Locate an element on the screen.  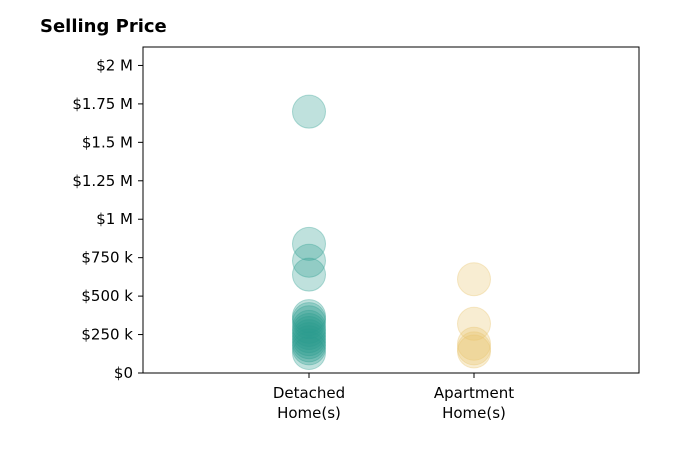
chart-title: Selling Price is located at coordinates (103, 26).